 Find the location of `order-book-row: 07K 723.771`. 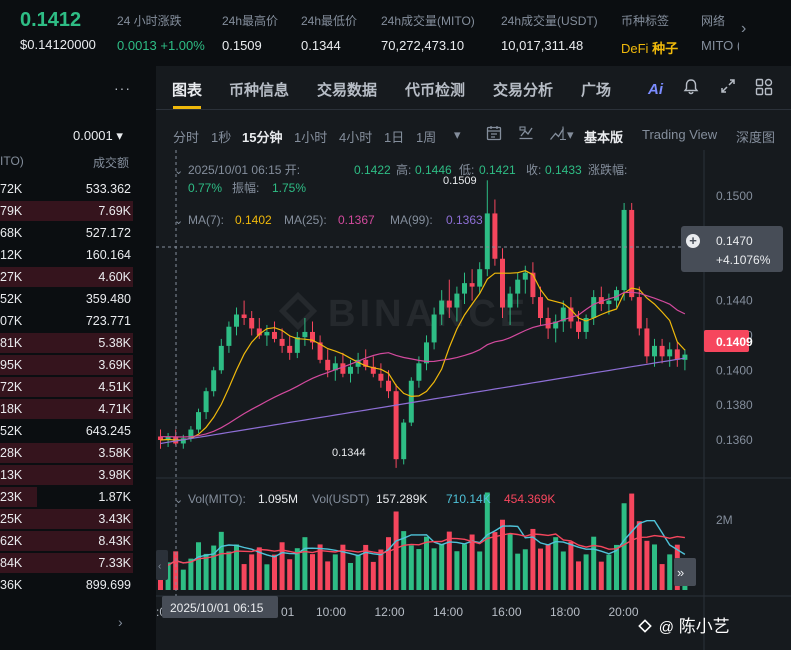

order-book-row: 07K 723.771 is located at coordinates (74, 321).